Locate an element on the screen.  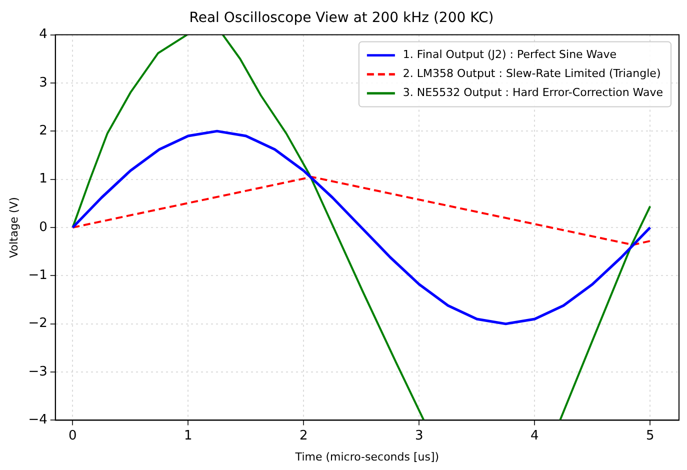
chart-title: Real Oscilloscope View at 200 kHz (200 KC) is located at coordinates (341, 18).